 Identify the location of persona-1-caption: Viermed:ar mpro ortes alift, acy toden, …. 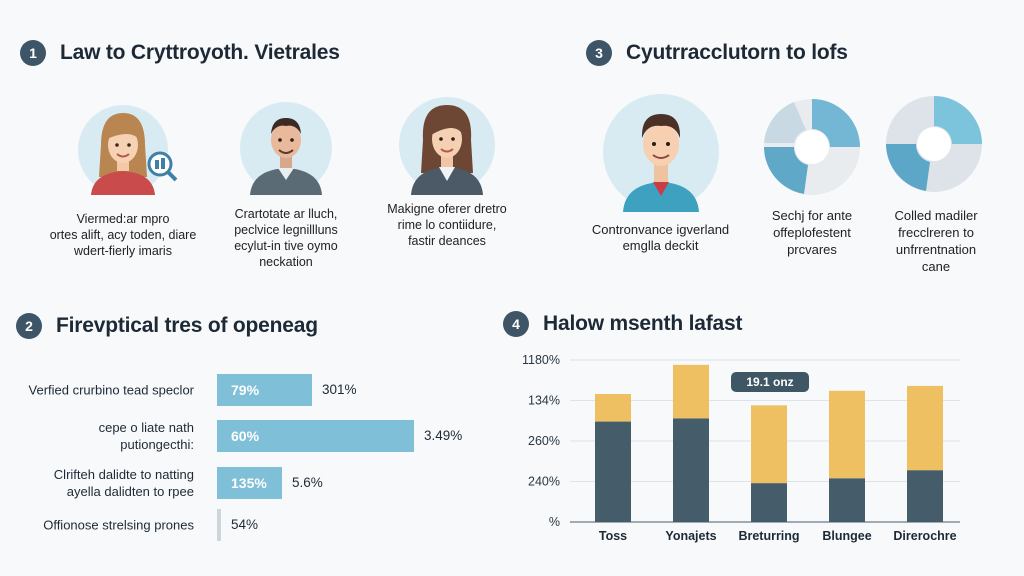
(123, 235).